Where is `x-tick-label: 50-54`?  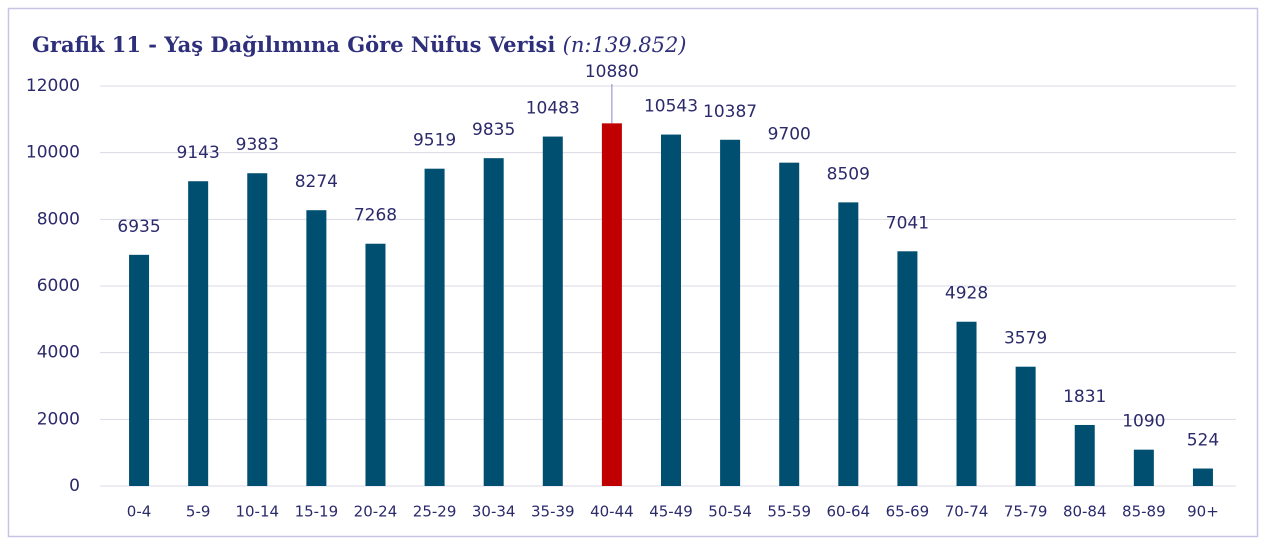
x-tick-label: 50-54 is located at coordinates (730, 512).